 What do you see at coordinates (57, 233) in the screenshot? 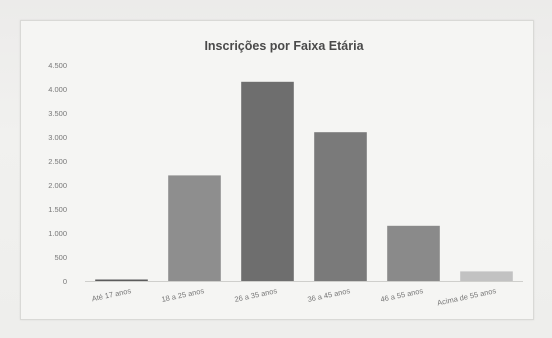
I see `y-tick-label: 1.000` at bounding box center [57, 233].